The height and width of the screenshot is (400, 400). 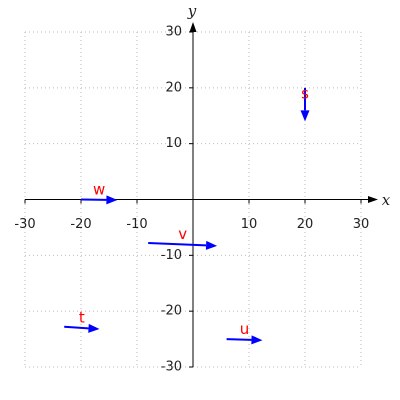 I want to click on vector-label: u, so click(x=245, y=329).